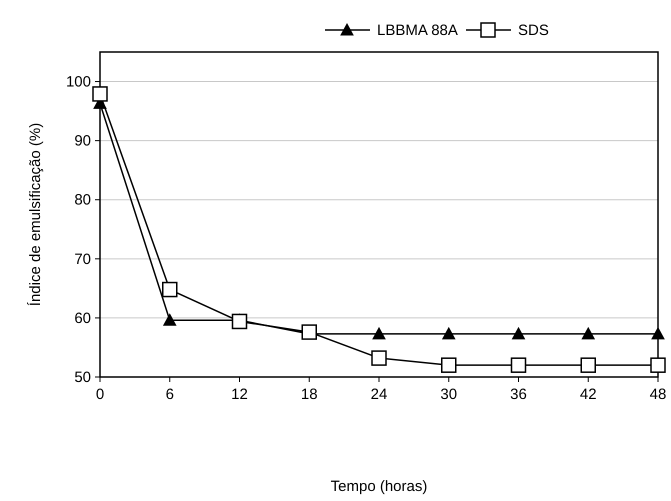 The width and height of the screenshot is (671, 501). Describe the element at coordinates (82, 377) in the screenshot. I see `y-tick-label: 50` at that location.